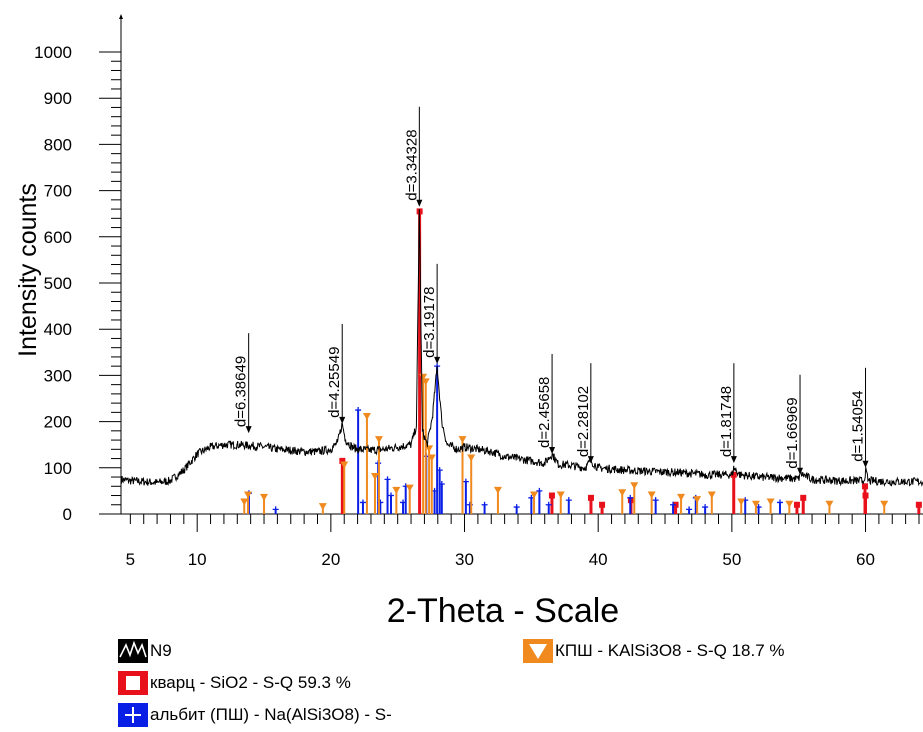  Describe the element at coordinates (271, 714) in the screenshot. I see `legend-label-albite: альбит (ПШ) - Na(AlSi3O8) - S-` at that location.